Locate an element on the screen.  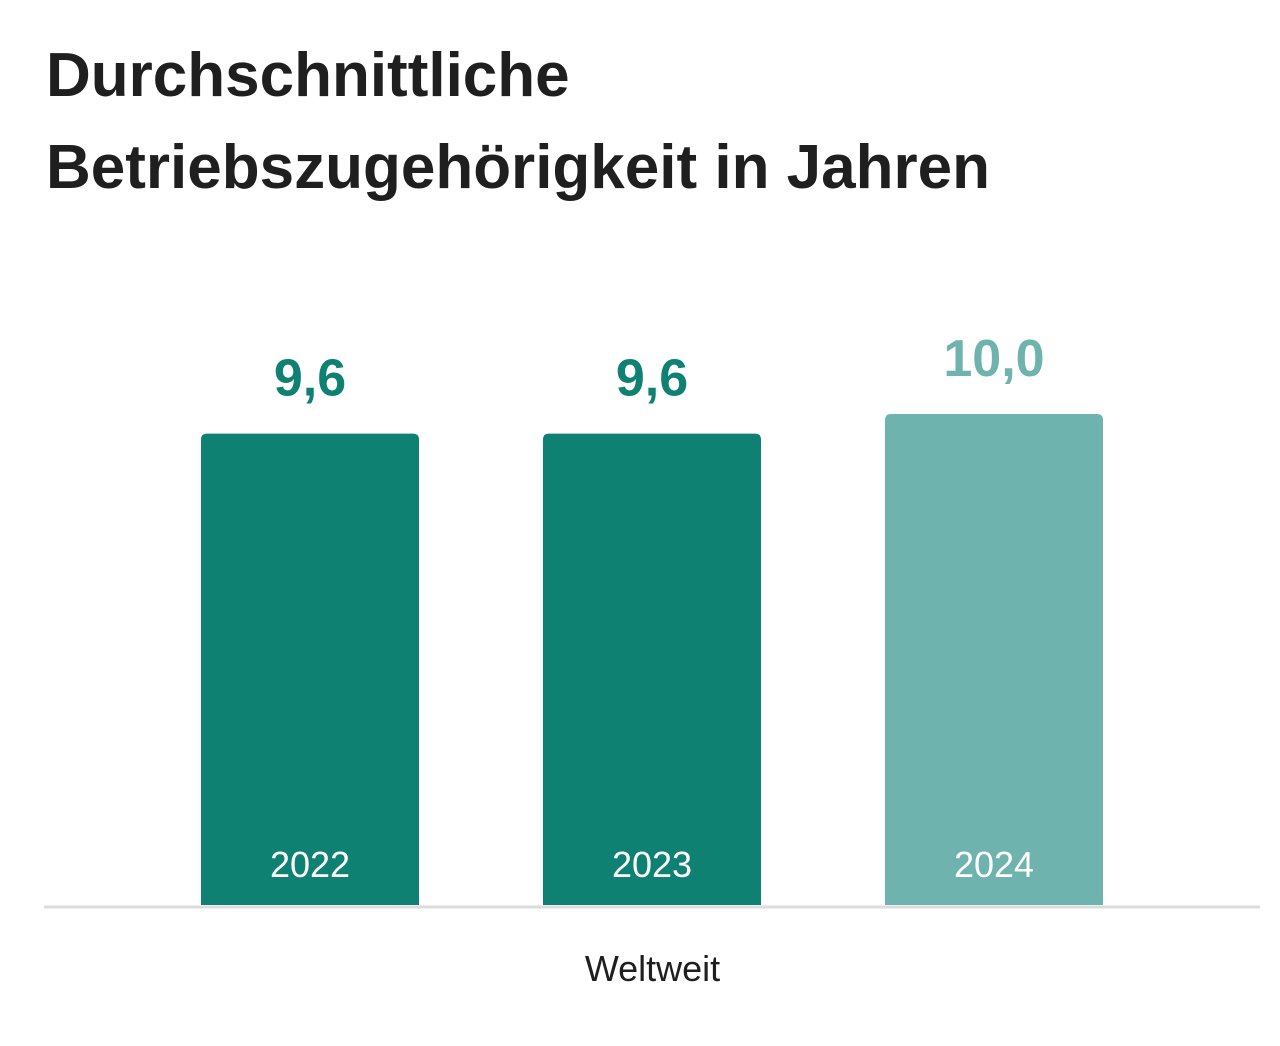
bar-2023 is located at coordinates (652, 669).